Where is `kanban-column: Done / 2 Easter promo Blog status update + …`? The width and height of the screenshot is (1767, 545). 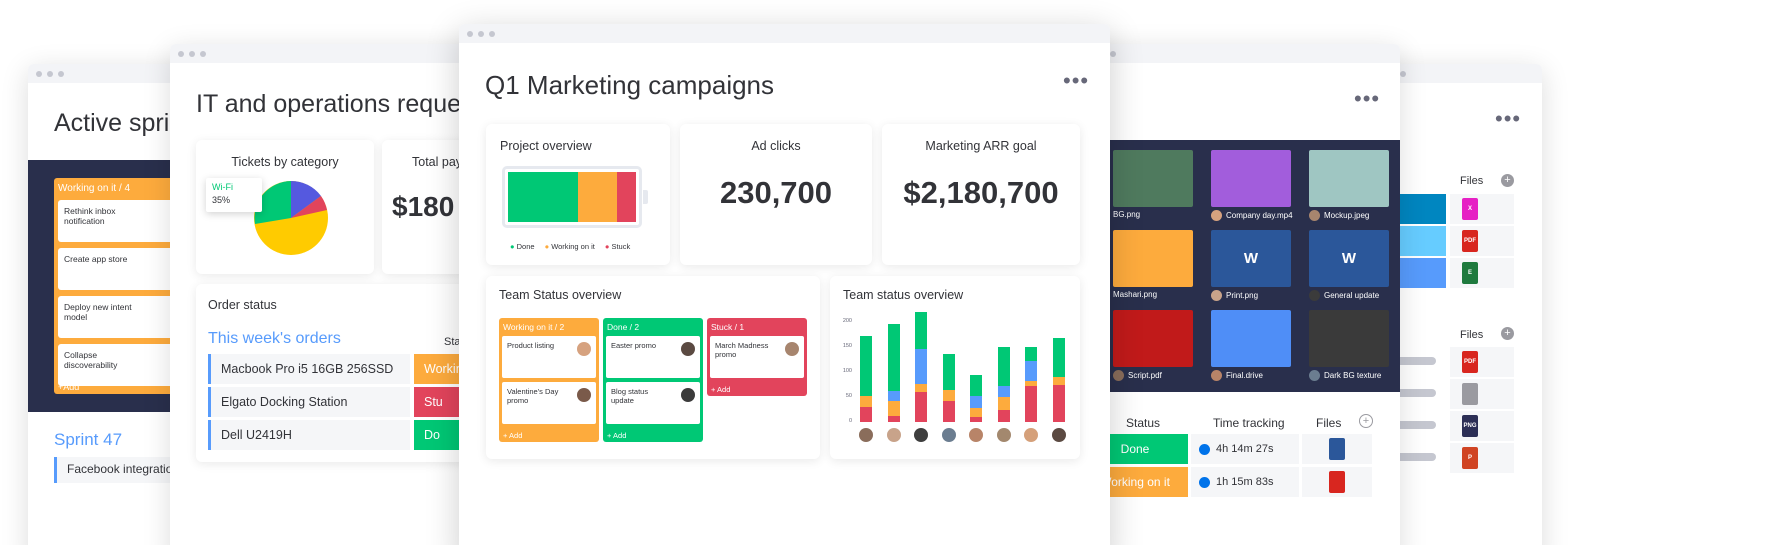 kanban-column: Done / 2 Easter promo Blog status update + … is located at coordinates (653, 380).